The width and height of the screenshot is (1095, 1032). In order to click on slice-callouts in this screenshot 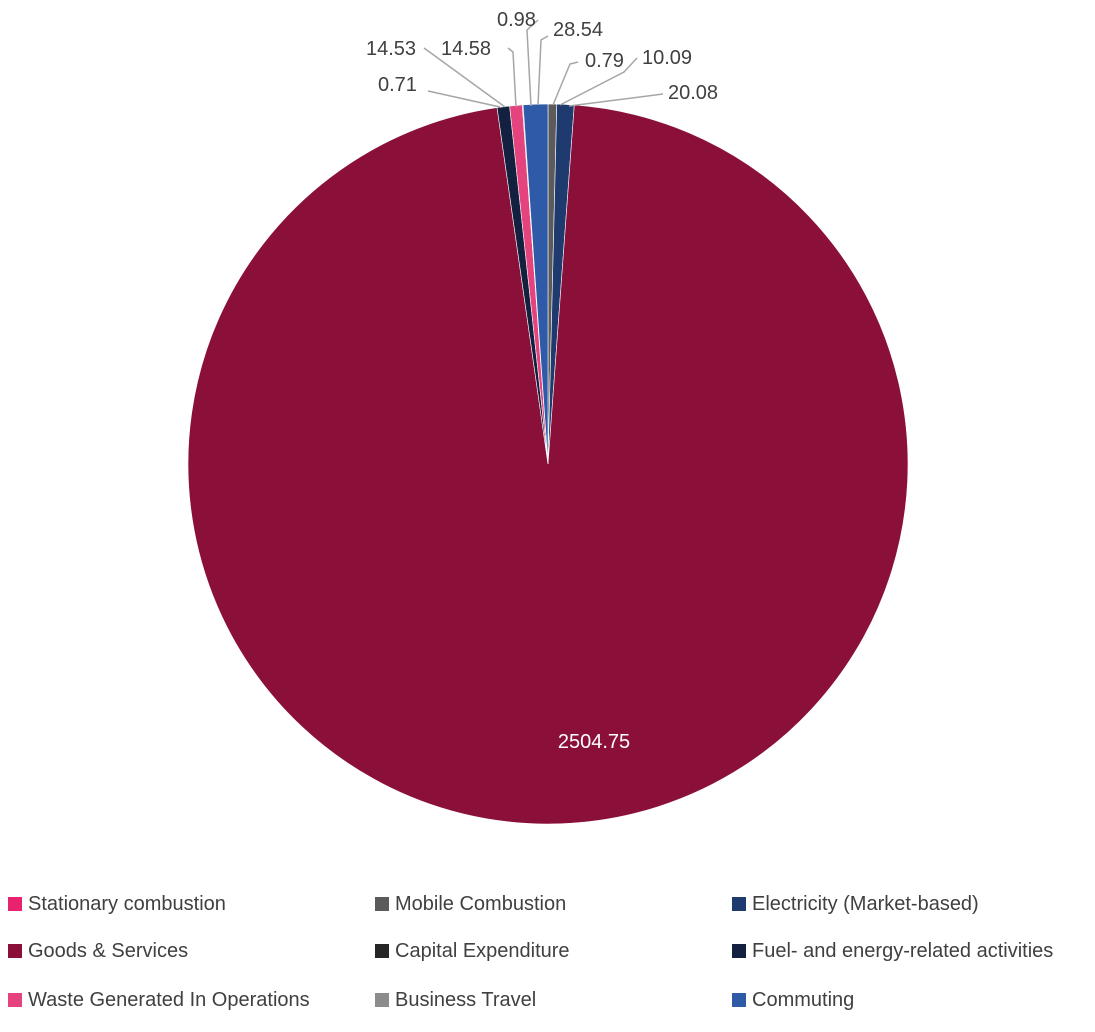, I will do `click(543, 63)`.